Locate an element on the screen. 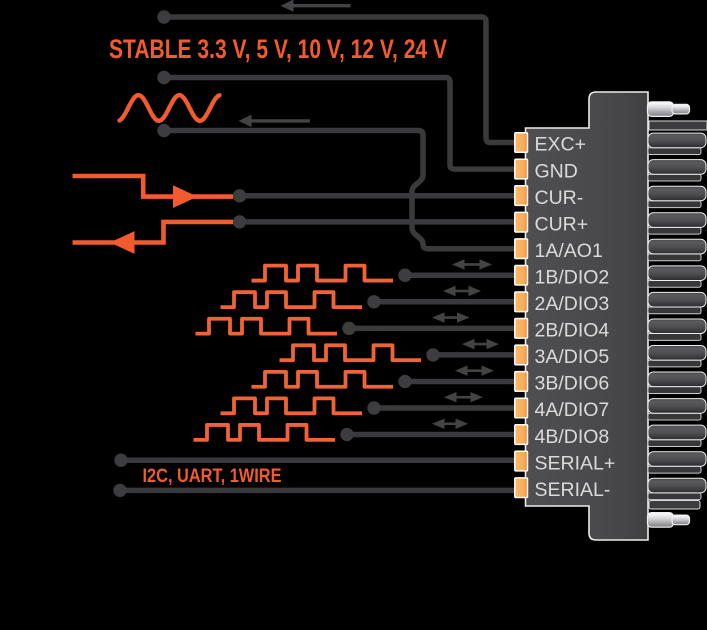  svg-text:STABLE 3.3 V, 5 V, 10 V, 12 V,: STABLE 3.3 V, 5 V, 10 V, 12 V, 24 V is located at coordinates (278, 49).